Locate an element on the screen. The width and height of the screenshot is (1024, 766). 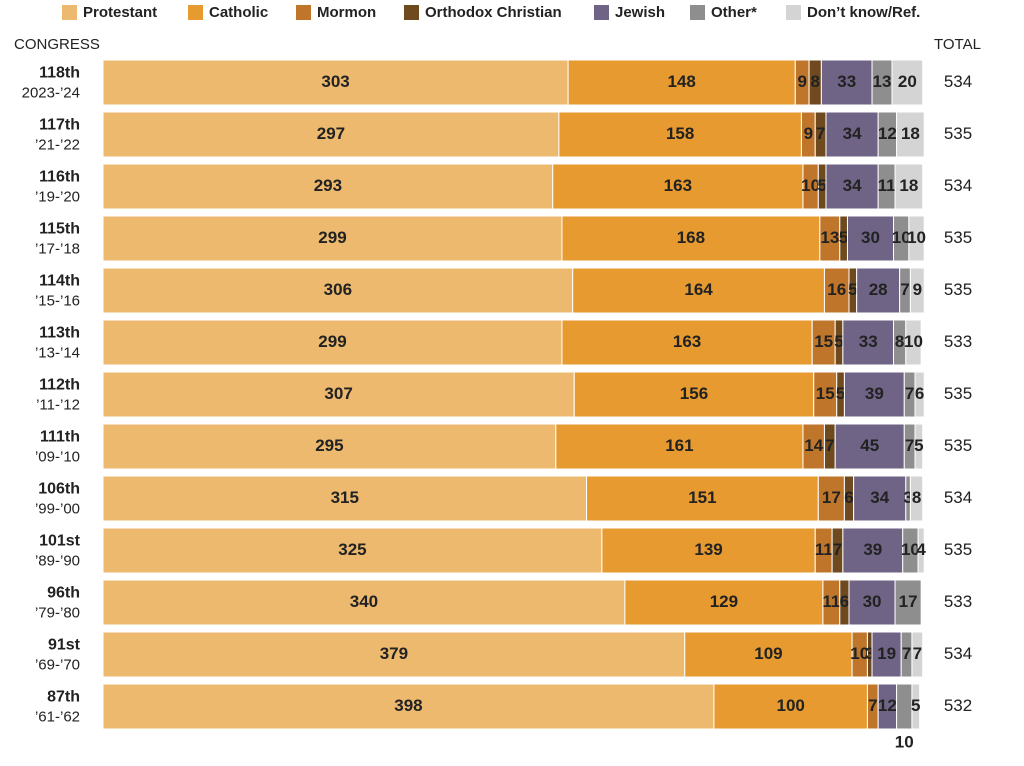
value-label: 30 is located at coordinates (870, 237).